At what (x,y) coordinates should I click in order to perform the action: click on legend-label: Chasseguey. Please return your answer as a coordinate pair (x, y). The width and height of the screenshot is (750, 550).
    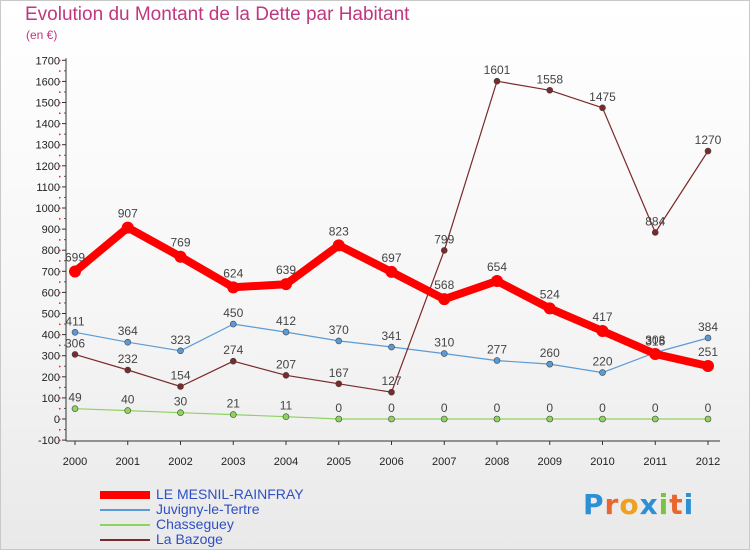
    Looking at the image, I should click on (195, 524).